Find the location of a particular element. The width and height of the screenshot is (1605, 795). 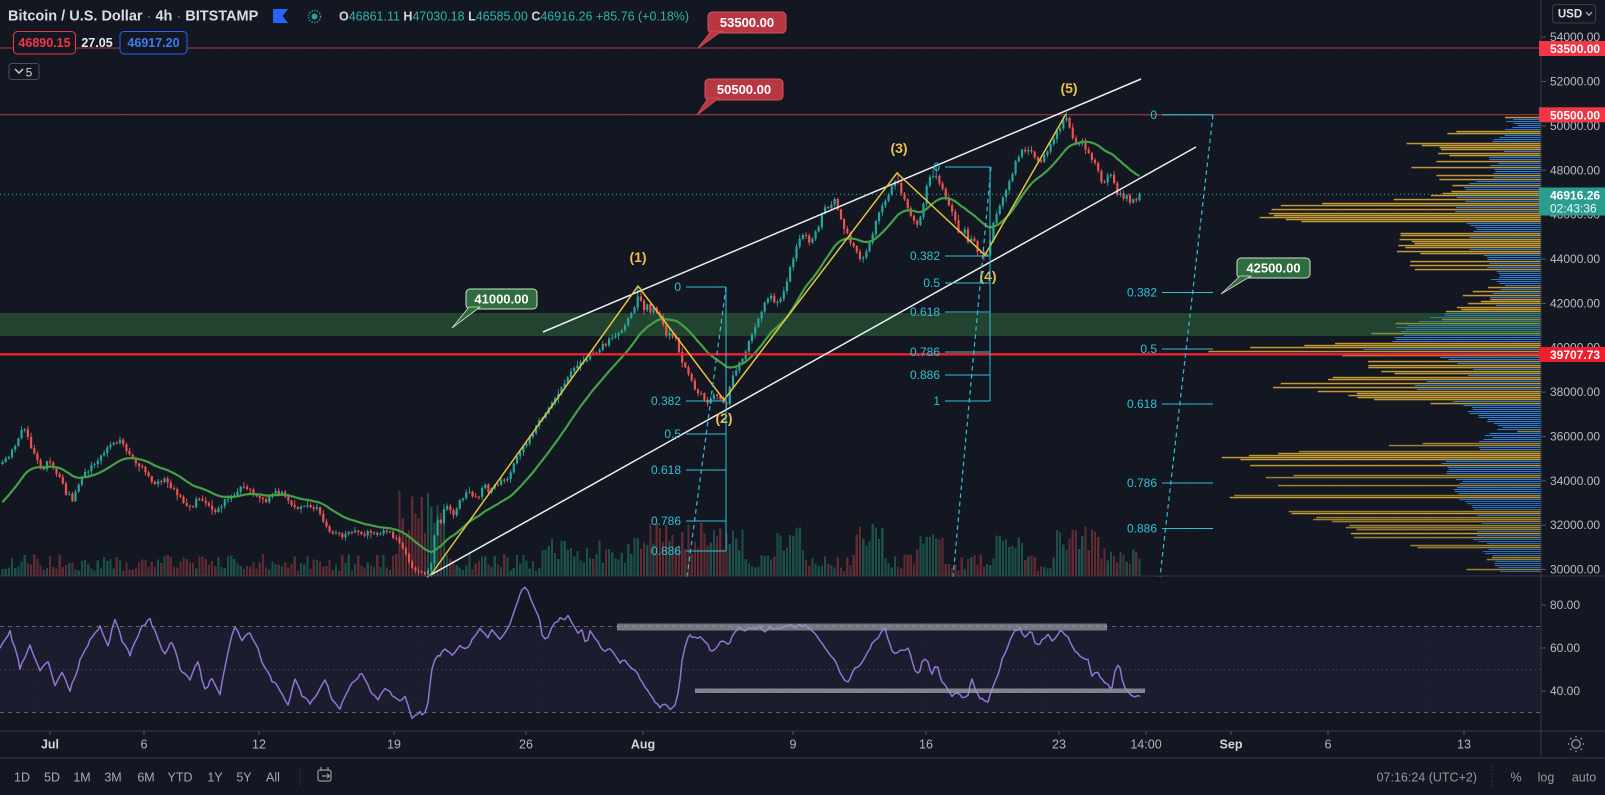

svg-text: 5Y is located at coordinates (244, 778).